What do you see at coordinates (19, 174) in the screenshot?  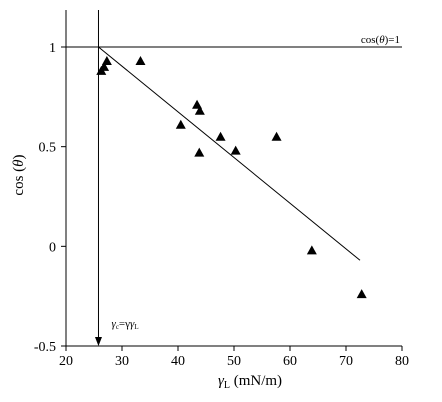 I see `y-axis-title: cos (θ)` at bounding box center [19, 174].